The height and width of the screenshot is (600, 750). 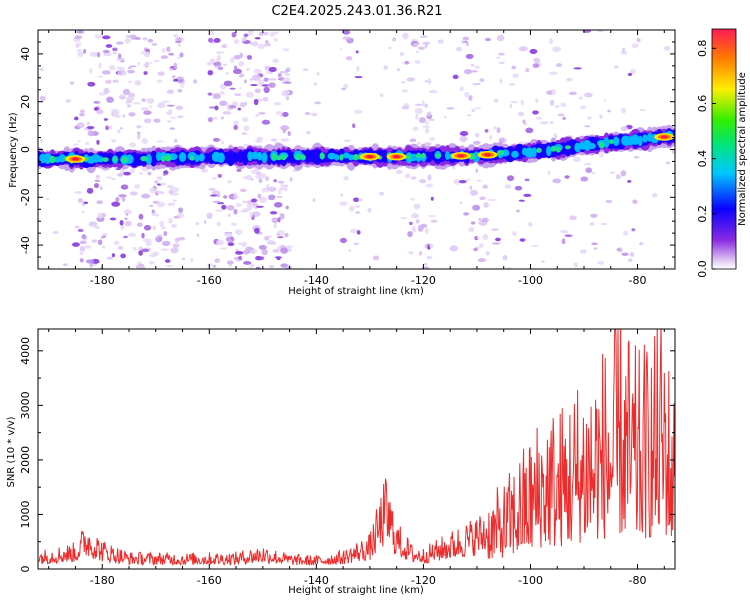 What do you see at coordinates (461, 156) in the screenshot?
I see `spectrogram-peak-max` at bounding box center [461, 156].